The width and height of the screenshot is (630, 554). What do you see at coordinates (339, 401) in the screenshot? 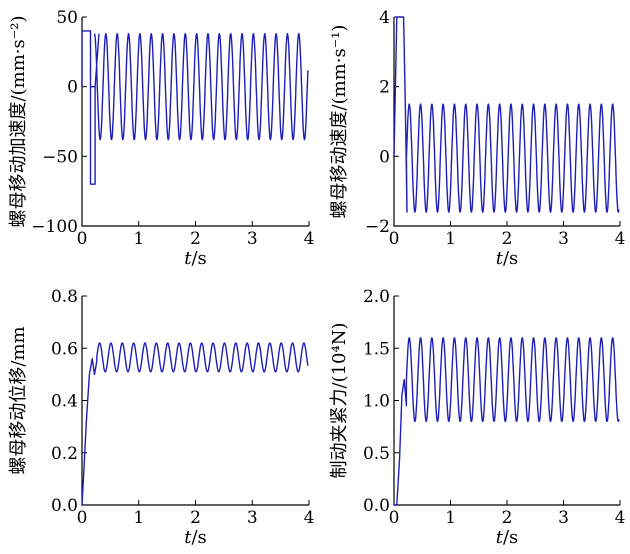
I see `y-axis-label: 制动夹紧力/(10⁴N)` at bounding box center [339, 401].